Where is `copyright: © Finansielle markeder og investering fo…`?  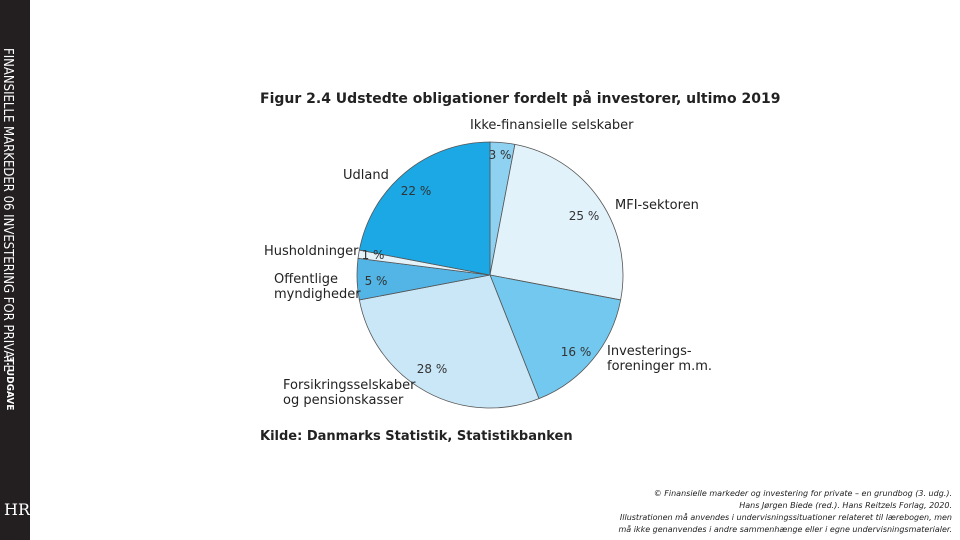
copyright: © Finansielle markeder og investering fo… is located at coordinates (785, 512).